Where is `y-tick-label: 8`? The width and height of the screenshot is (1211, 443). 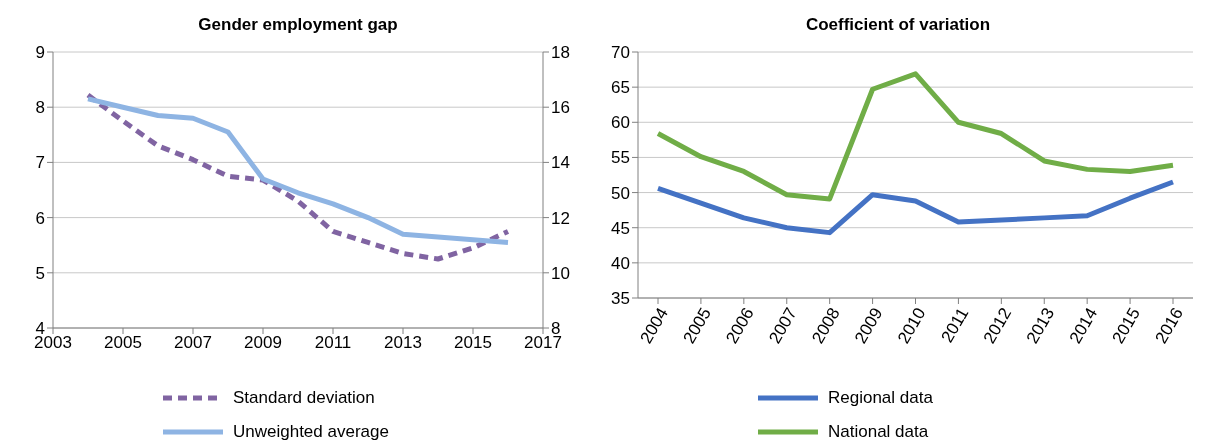 y-tick-label: 8 is located at coordinates (40, 108).